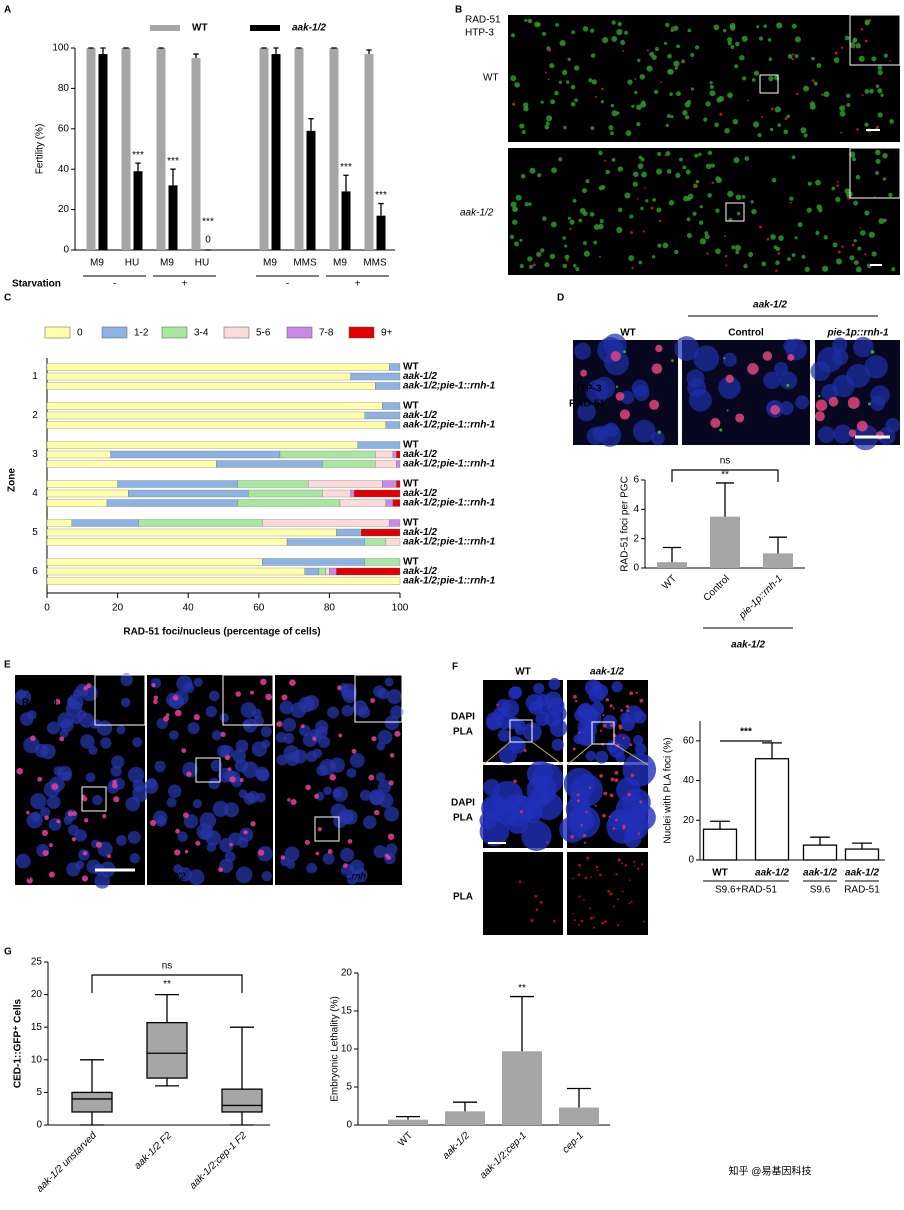 The image size is (904, 1210). I want to click on box, so click(167, 1050).